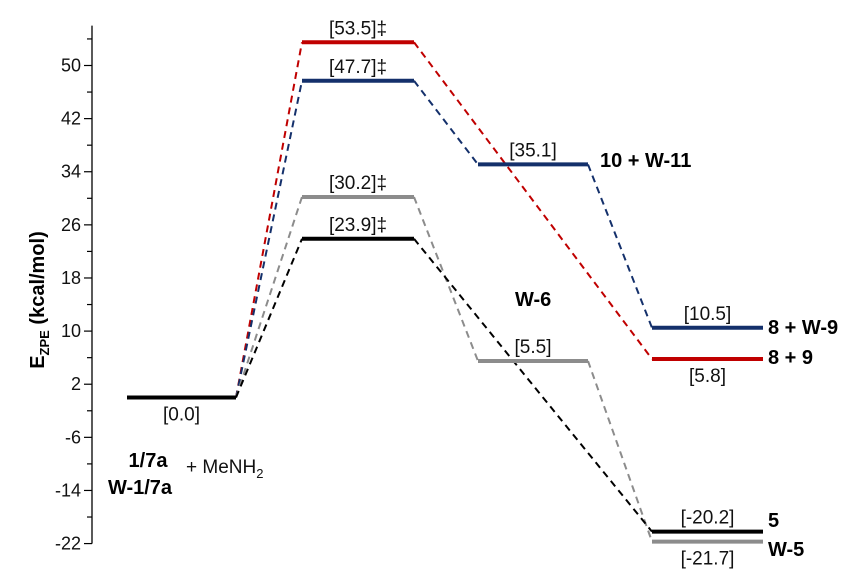 This screenshot has width=859, height=569. What do you see at coordinates (71, 225) in the screenshot?
I see `y-tick-label: 26` at bounding box center [71, 225].